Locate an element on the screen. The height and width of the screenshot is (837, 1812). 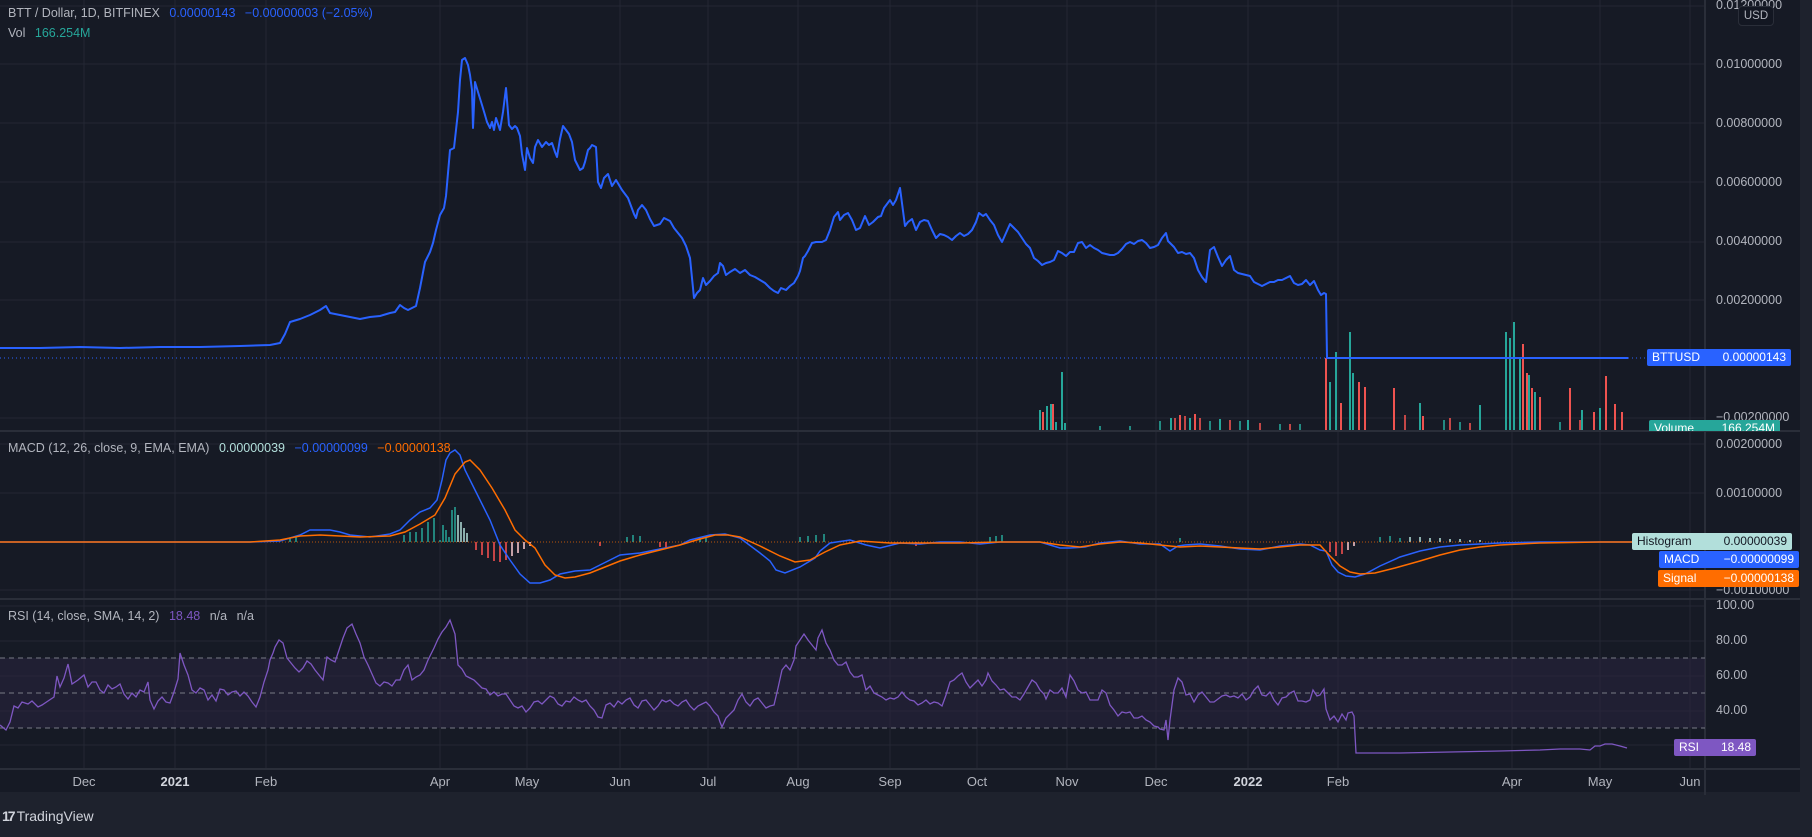
time-tick: Oct is located at coordinates (977, 781).